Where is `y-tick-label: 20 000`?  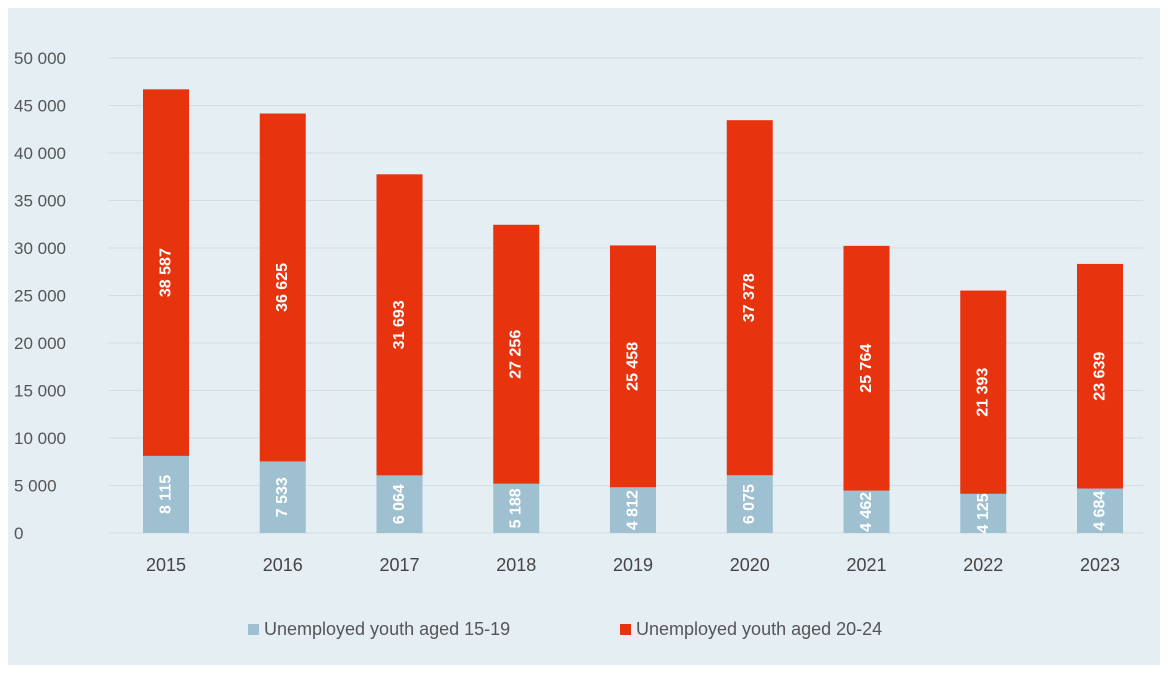 y-tick-label: 20 000 is located at coordinates (40, 343).